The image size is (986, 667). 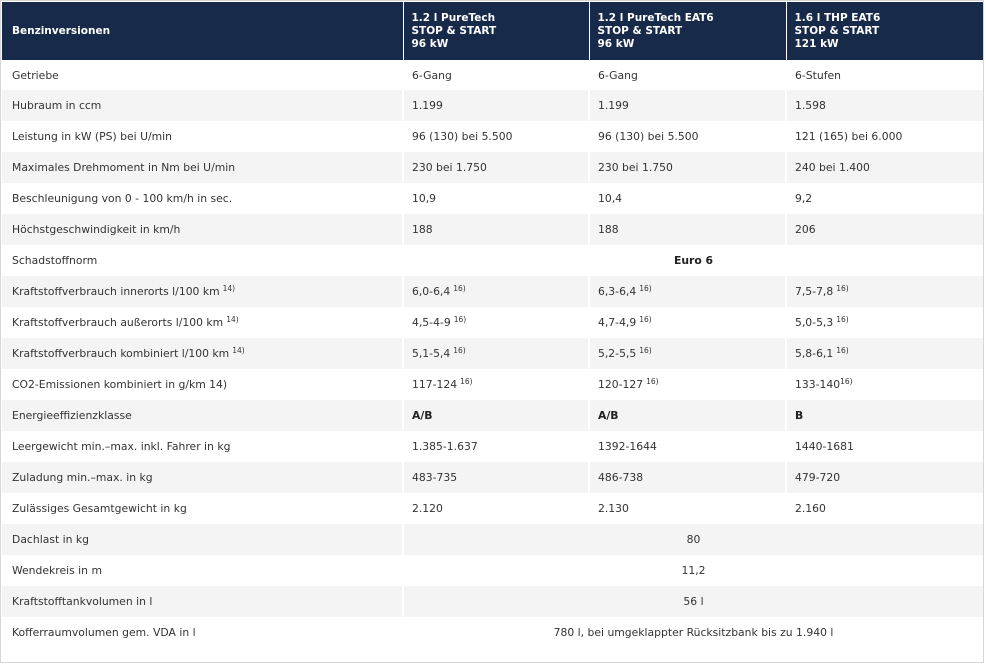 I want to click on value-text: 133-140, so click(x=818, y=384).